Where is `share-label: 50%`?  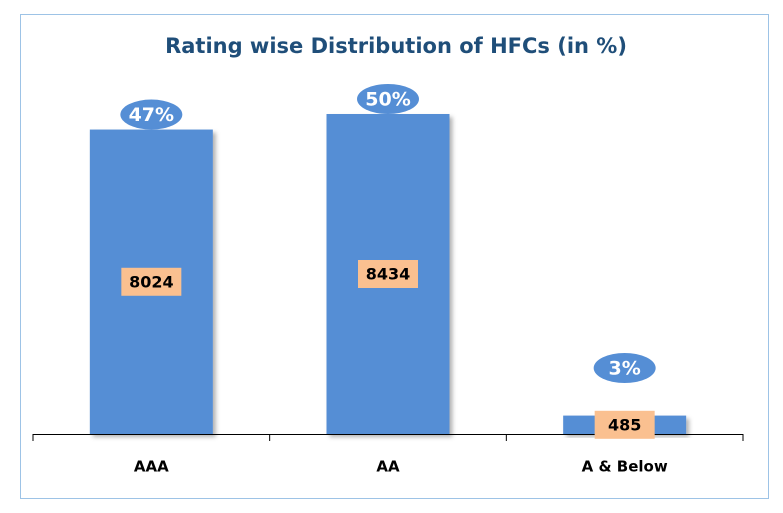
share-label: 50% is located at coordinates (387, 100).